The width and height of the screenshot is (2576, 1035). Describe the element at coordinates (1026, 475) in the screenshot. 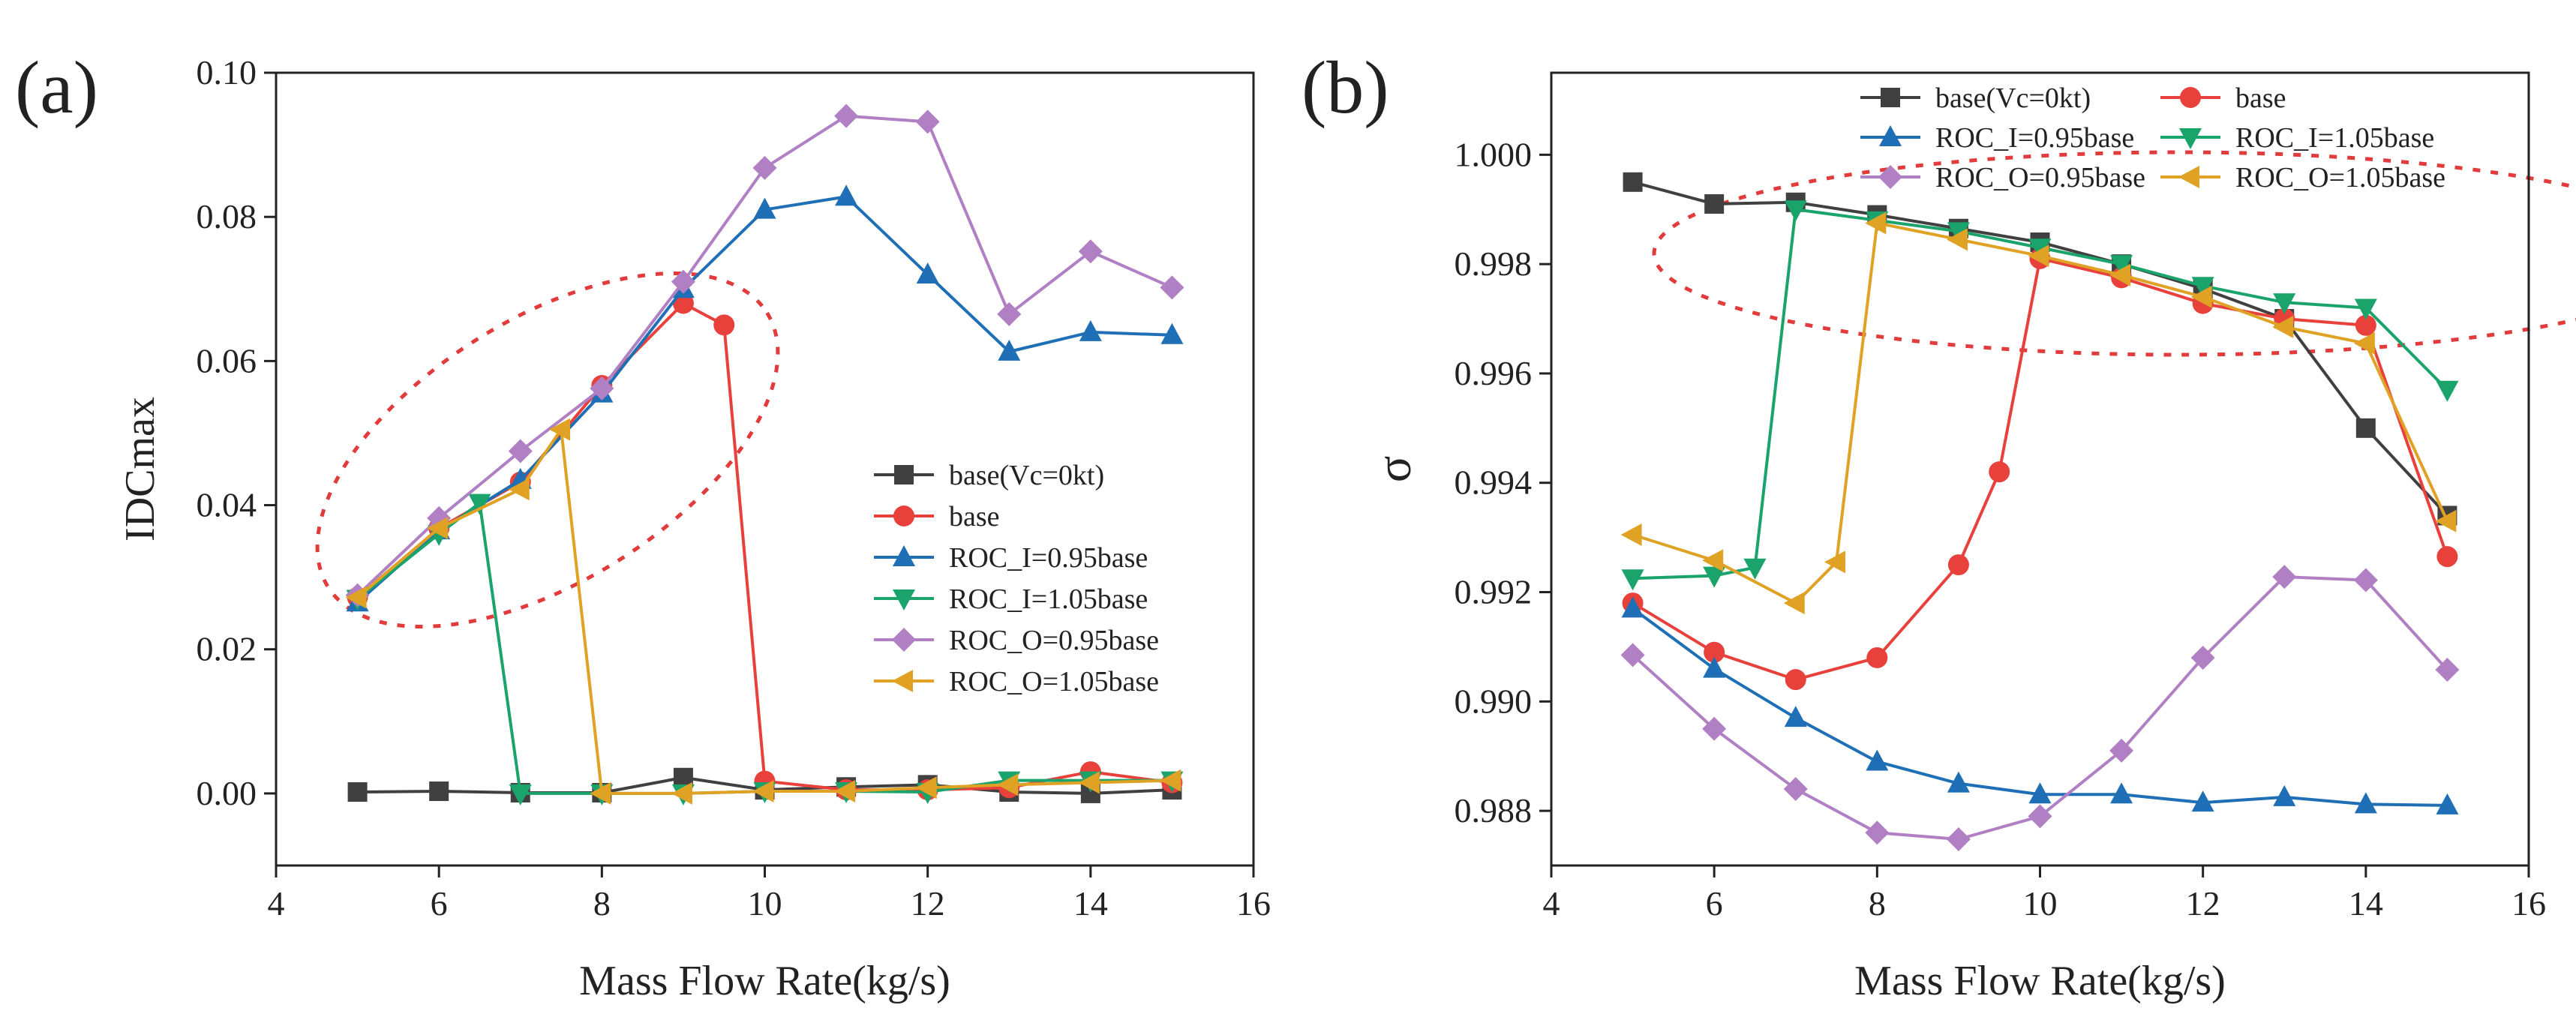

I see `panelA-legend-label-0: base(Vc=0kt)` at that location.